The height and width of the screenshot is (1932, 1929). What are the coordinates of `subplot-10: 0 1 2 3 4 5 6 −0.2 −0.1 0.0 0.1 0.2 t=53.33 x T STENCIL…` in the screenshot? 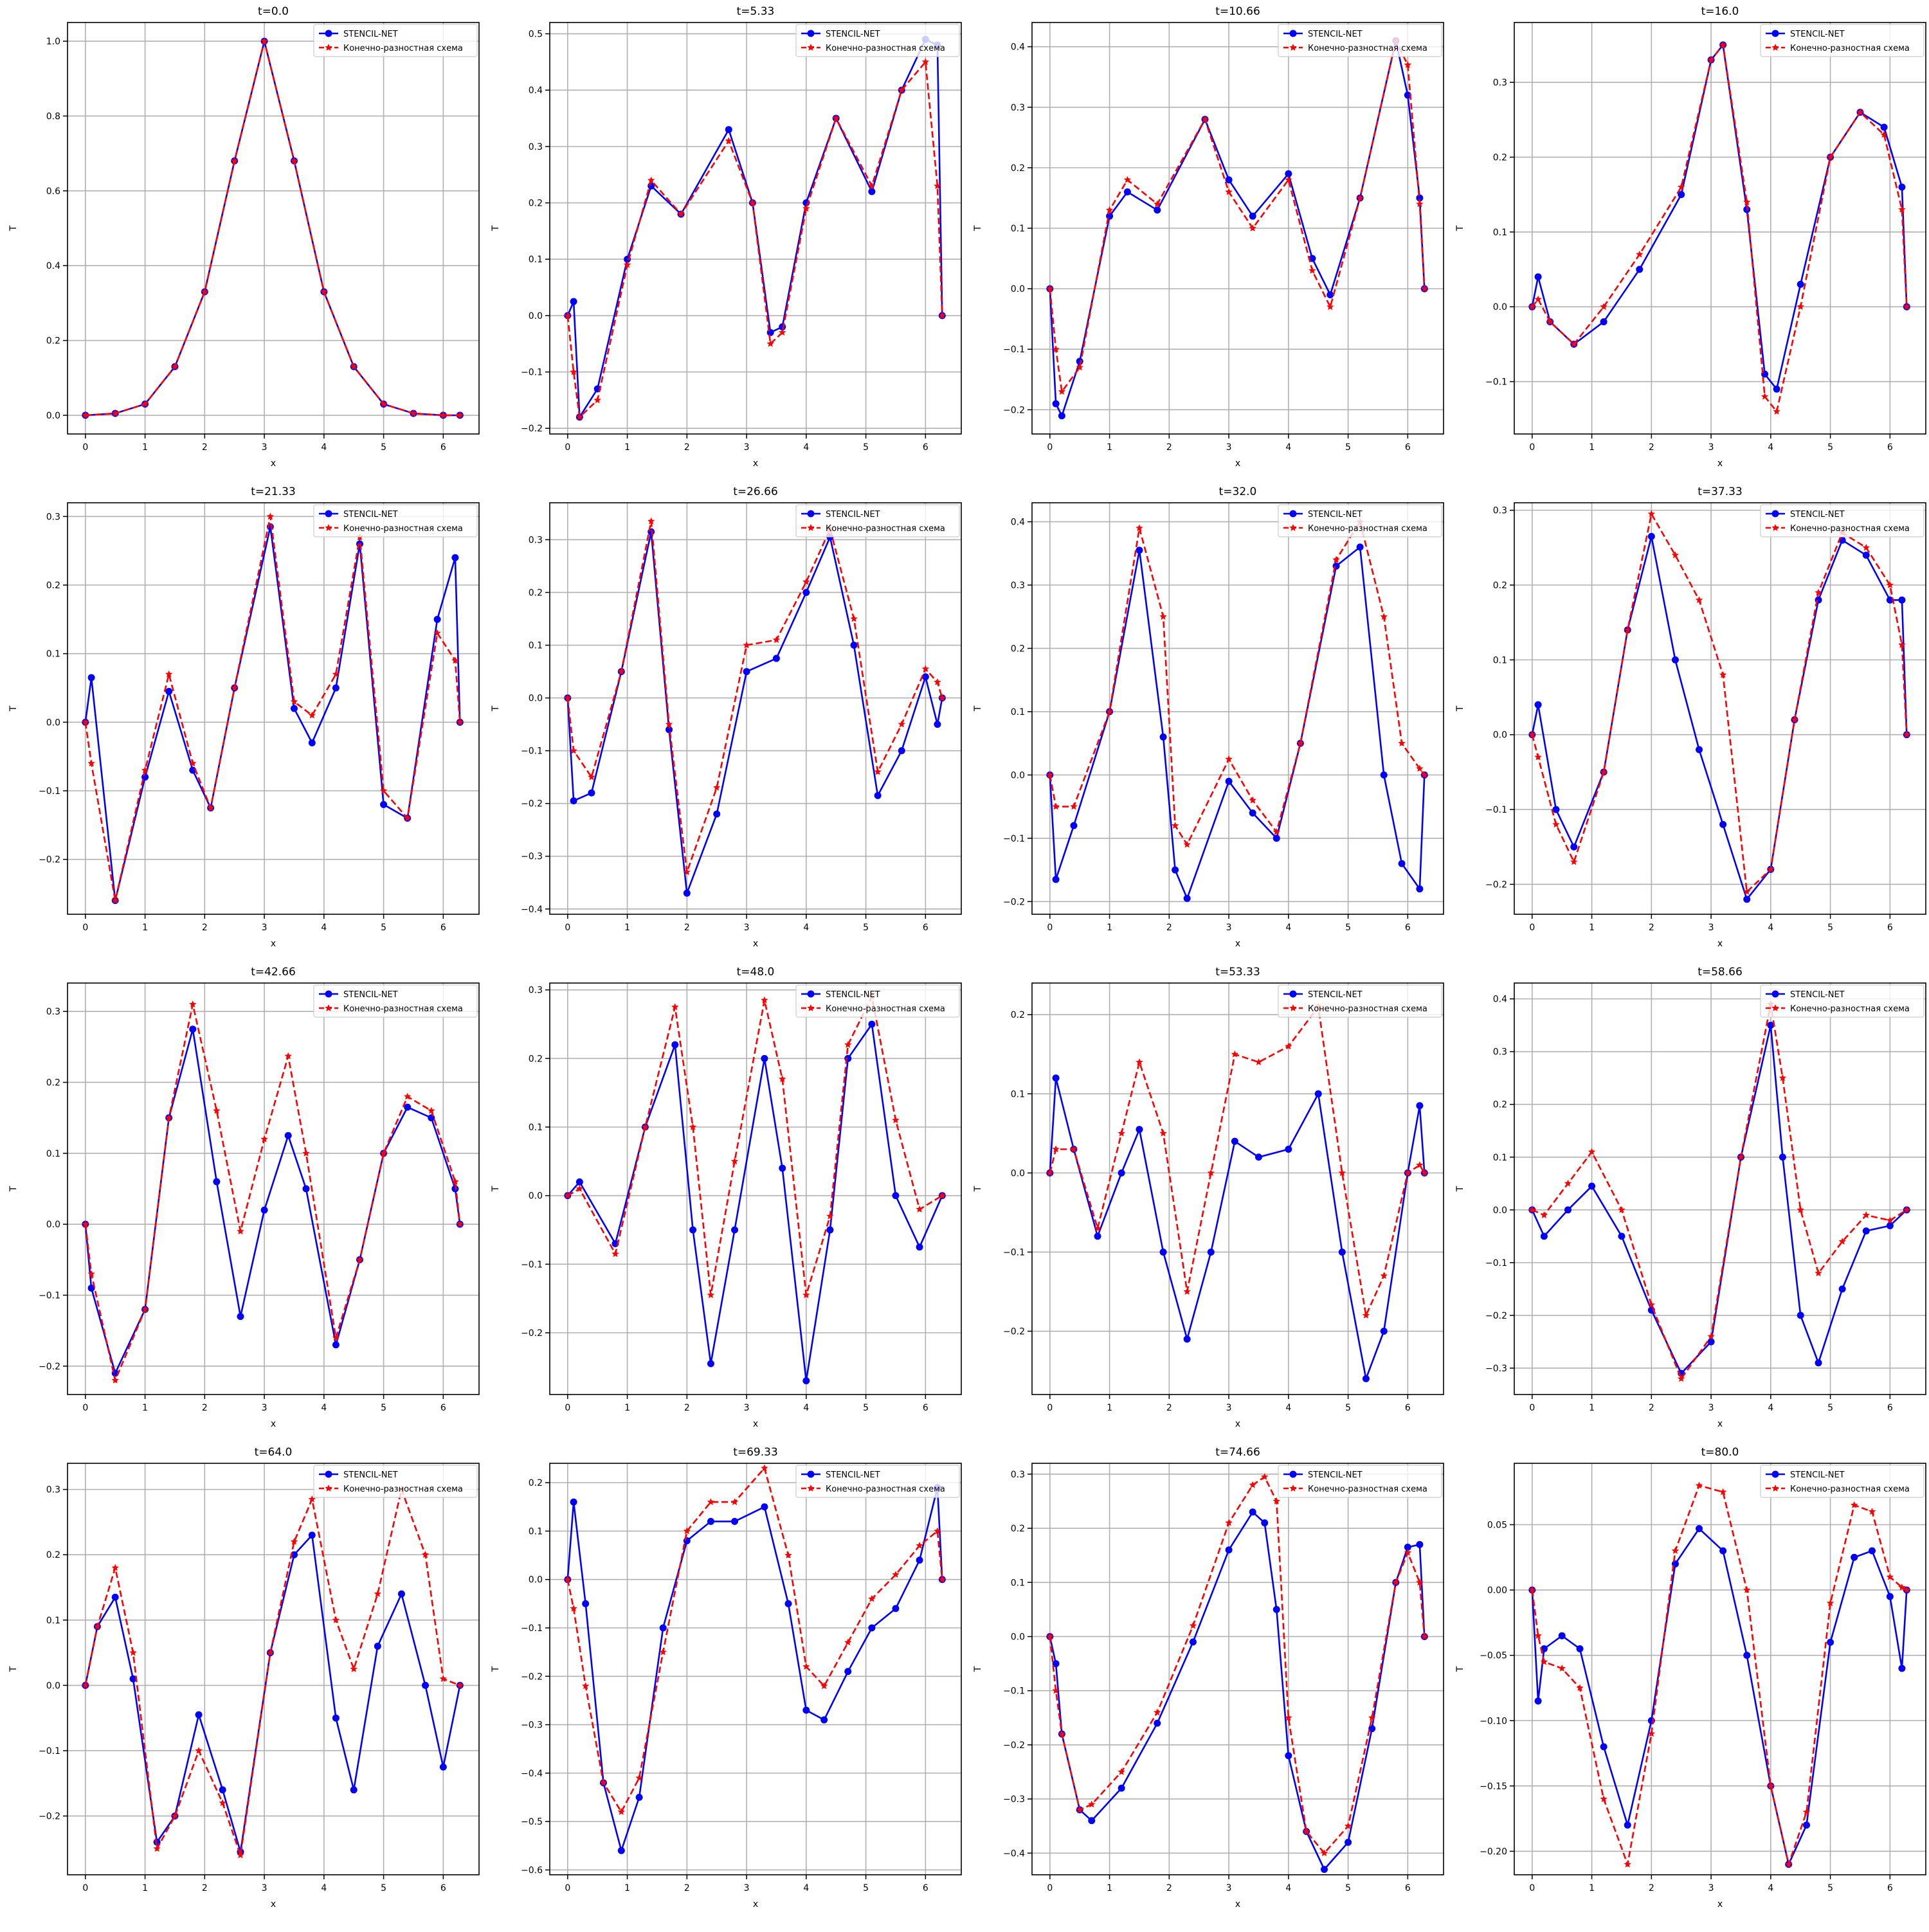 It's located at (1208, 1197).